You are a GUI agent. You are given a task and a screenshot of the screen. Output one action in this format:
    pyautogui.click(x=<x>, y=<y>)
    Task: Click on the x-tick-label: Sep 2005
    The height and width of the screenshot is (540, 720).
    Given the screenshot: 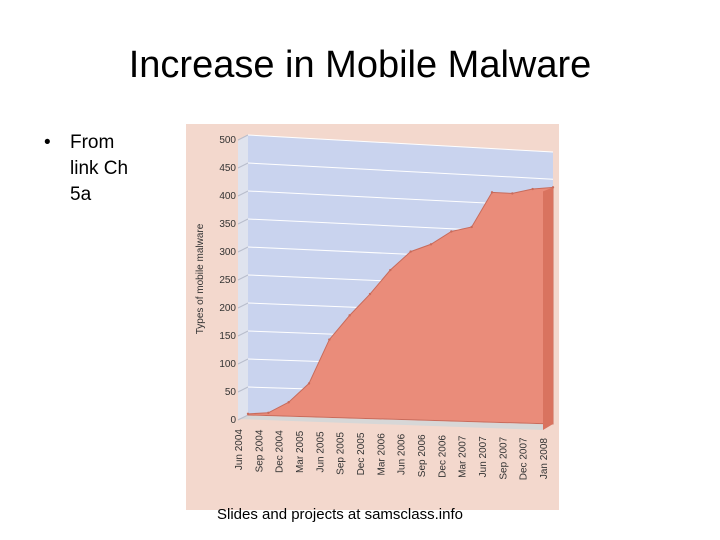 What is the action you would take?
    pyautogui.click(x=341, y=453)
    